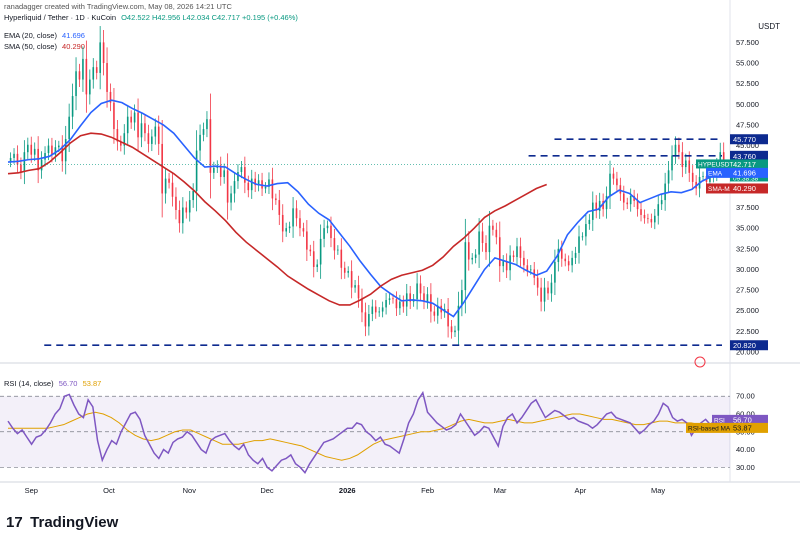 This screenshot has height=542, width=800. I want to click on currency-label: USDT, so click(769, 26).